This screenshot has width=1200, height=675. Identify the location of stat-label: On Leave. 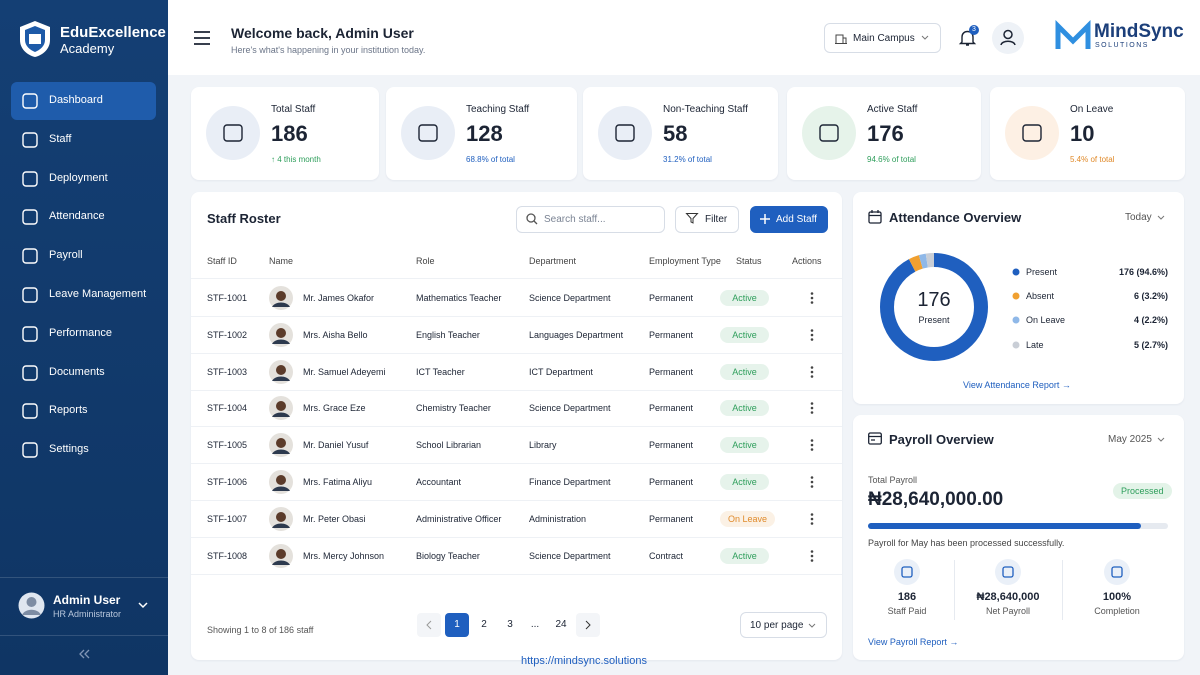
(1092, 109).